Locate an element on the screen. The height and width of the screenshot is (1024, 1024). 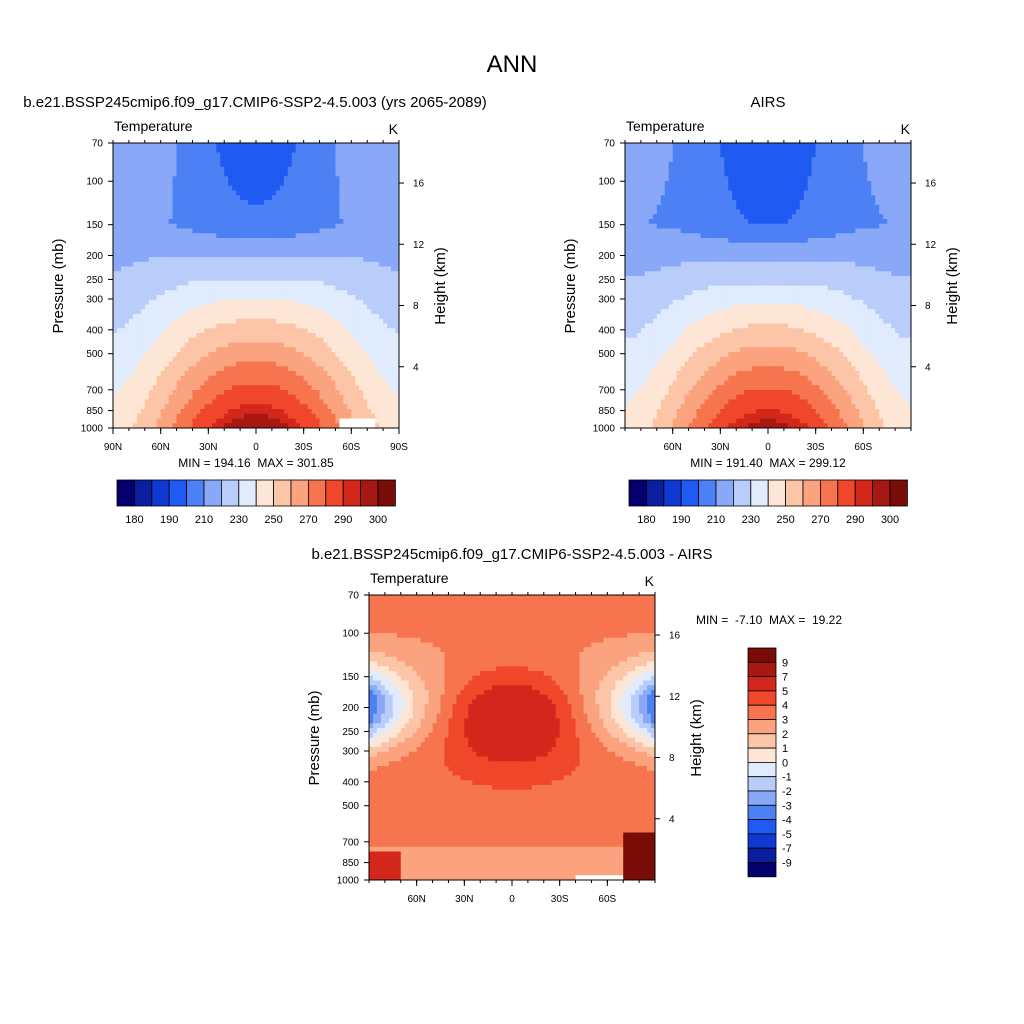
contour-field is located at coordinates (256, 285).